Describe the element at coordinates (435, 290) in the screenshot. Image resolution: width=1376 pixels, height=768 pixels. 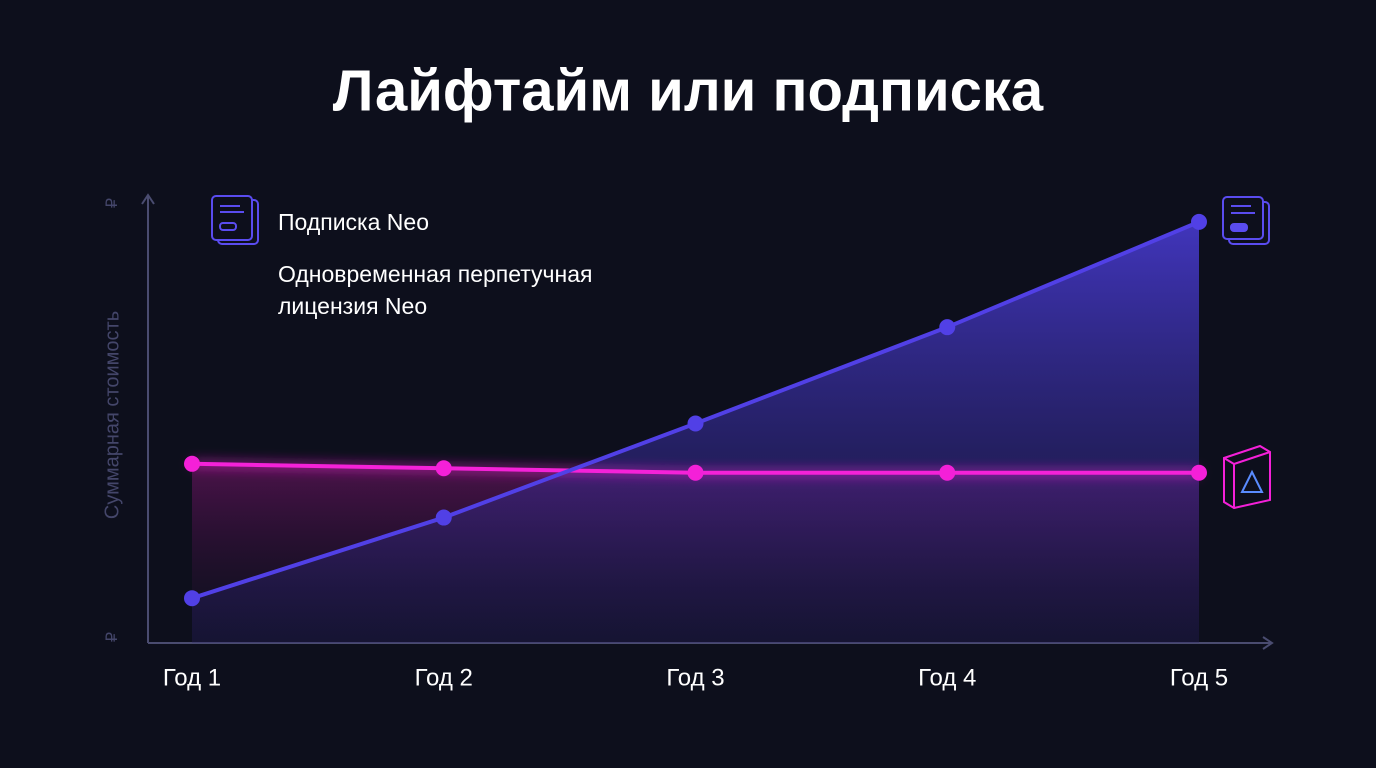
I see `legend-label: Одновременная перпетучная лицензия Neo` at that location.